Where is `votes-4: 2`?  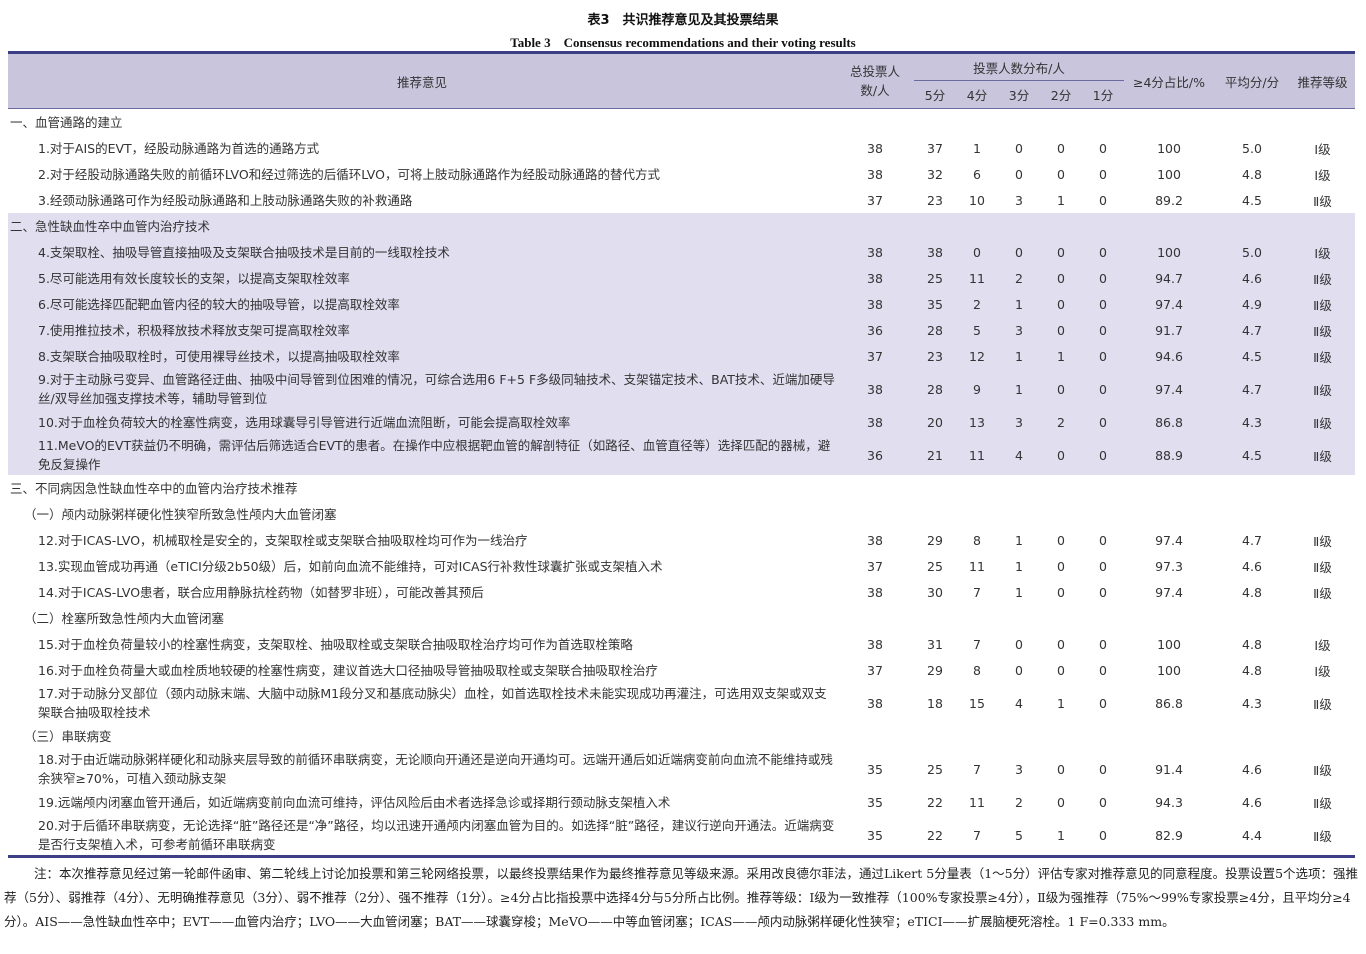
votes-4: 2 is located at coordinates (977, 304).